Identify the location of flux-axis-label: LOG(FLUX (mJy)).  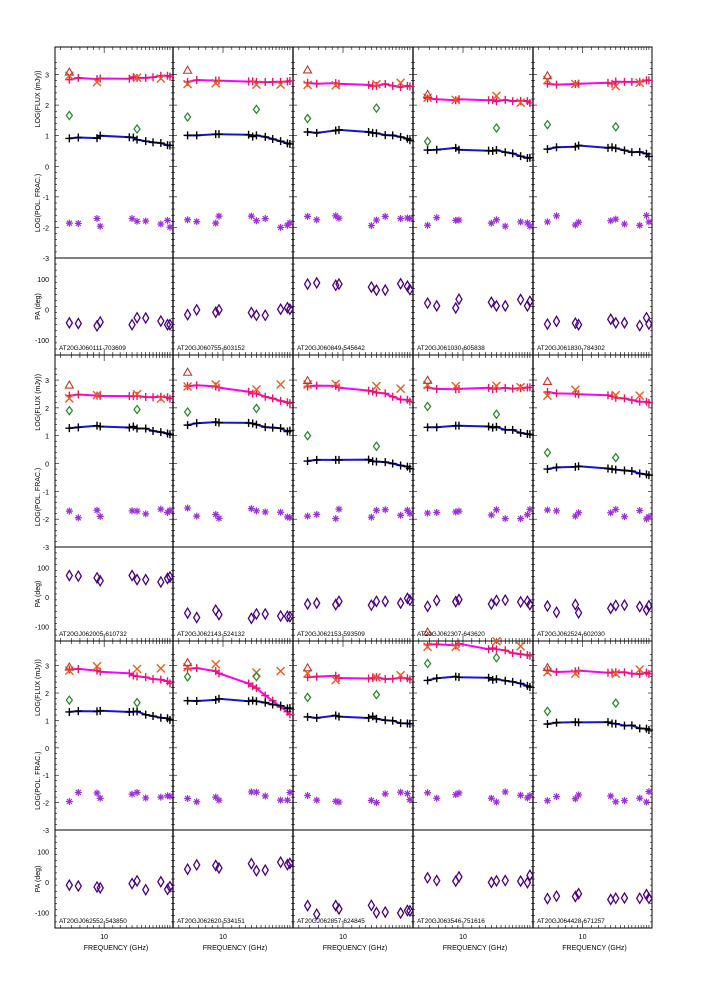
(38, 402).